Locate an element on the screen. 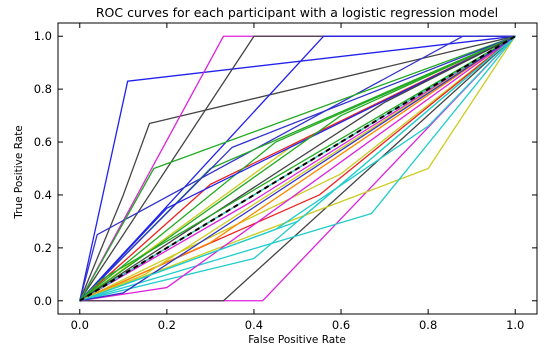  y-axis-label: True Positive Rate is located at coordinates (19, 172).